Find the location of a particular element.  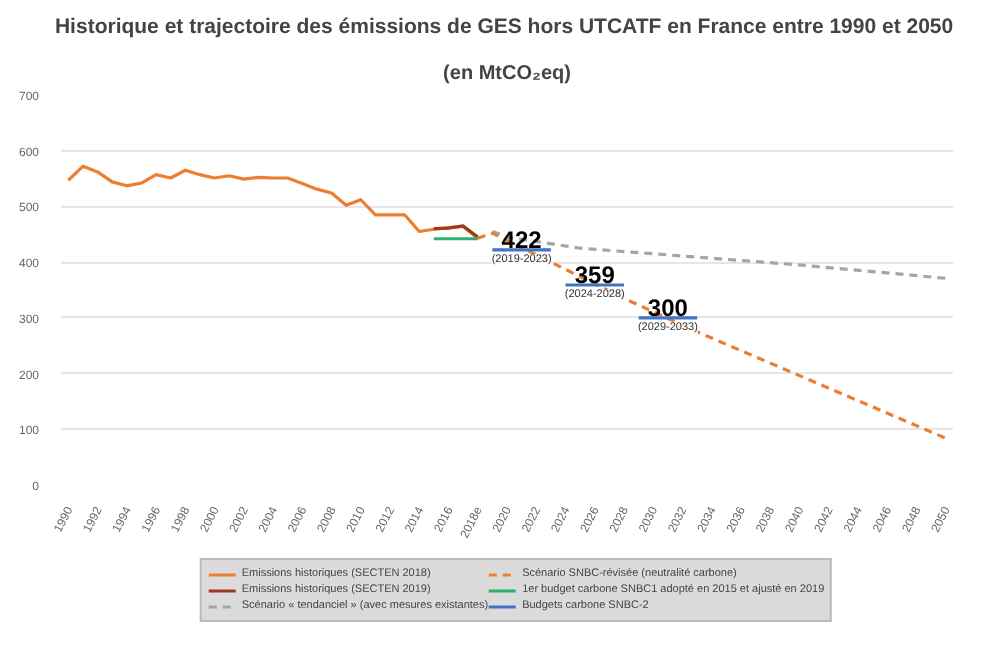

annotation: 300 is located at coordinates (668, 307).